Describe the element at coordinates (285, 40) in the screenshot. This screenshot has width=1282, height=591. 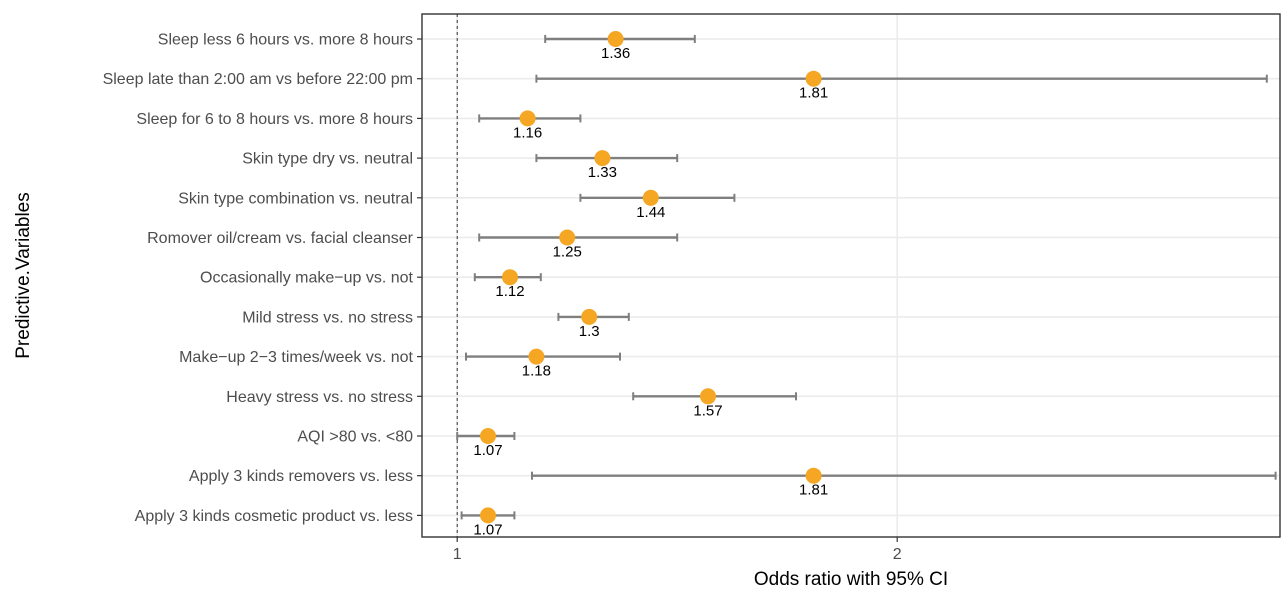
I see `y-tick-label: Sleep less 6 hours vs. more 8 hours` at that location.